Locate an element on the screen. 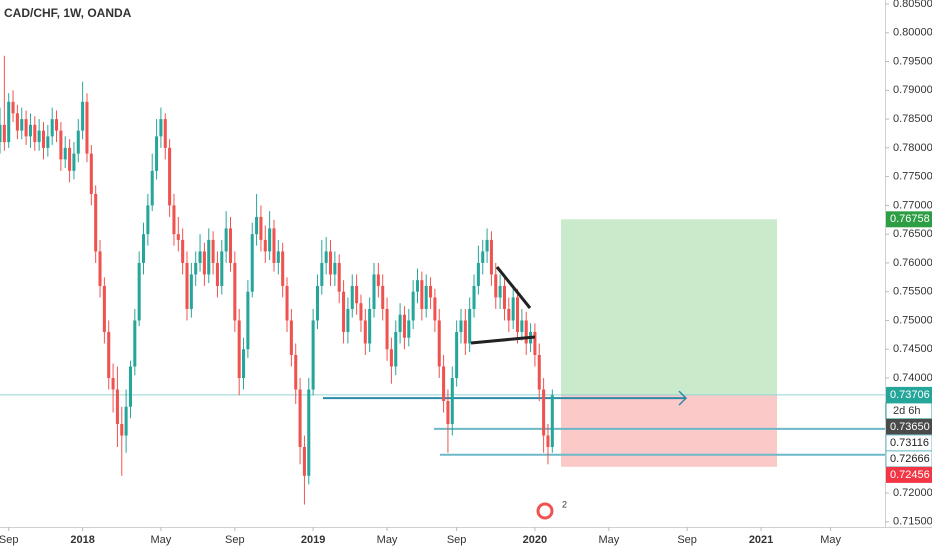 The image size is (932, 550). x-tick-label: 2018 is located at coordinates (82, 540).